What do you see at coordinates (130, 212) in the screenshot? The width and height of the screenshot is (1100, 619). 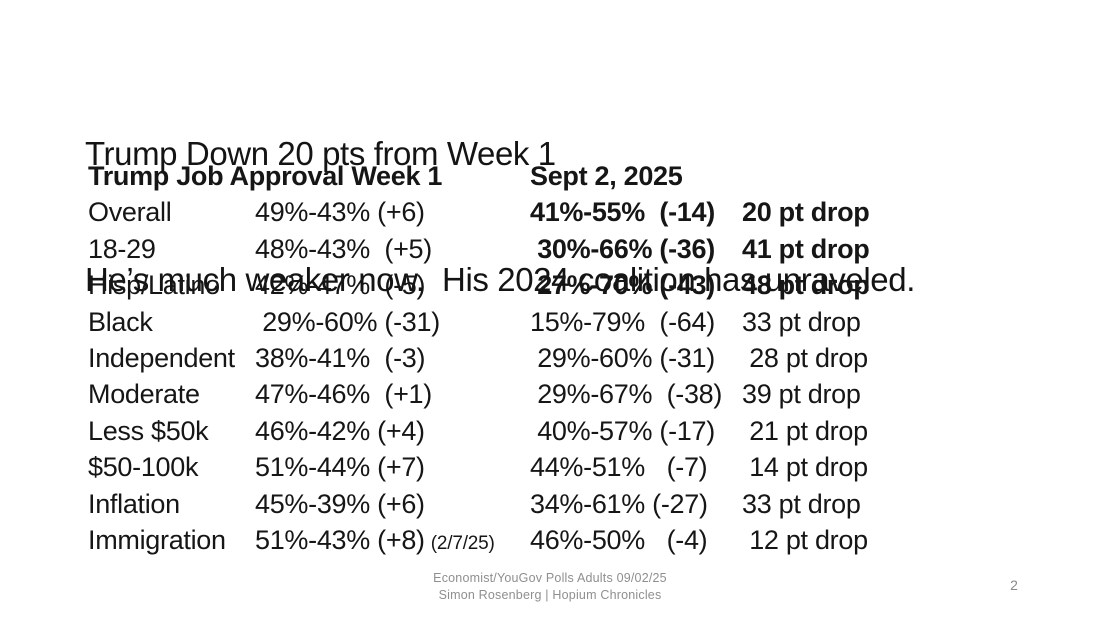 I see `row-label: Overall` at bounding box center [130, 212].